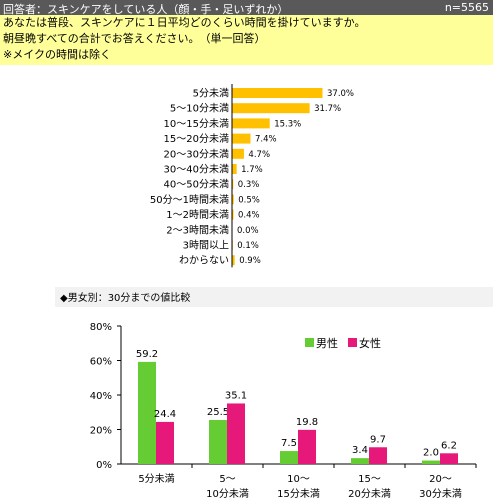  What do you see at coordinates (57, 54) in the screenshot?
I see `question-line: ※メイクの時間は除く` at bounding box center [57, 54].